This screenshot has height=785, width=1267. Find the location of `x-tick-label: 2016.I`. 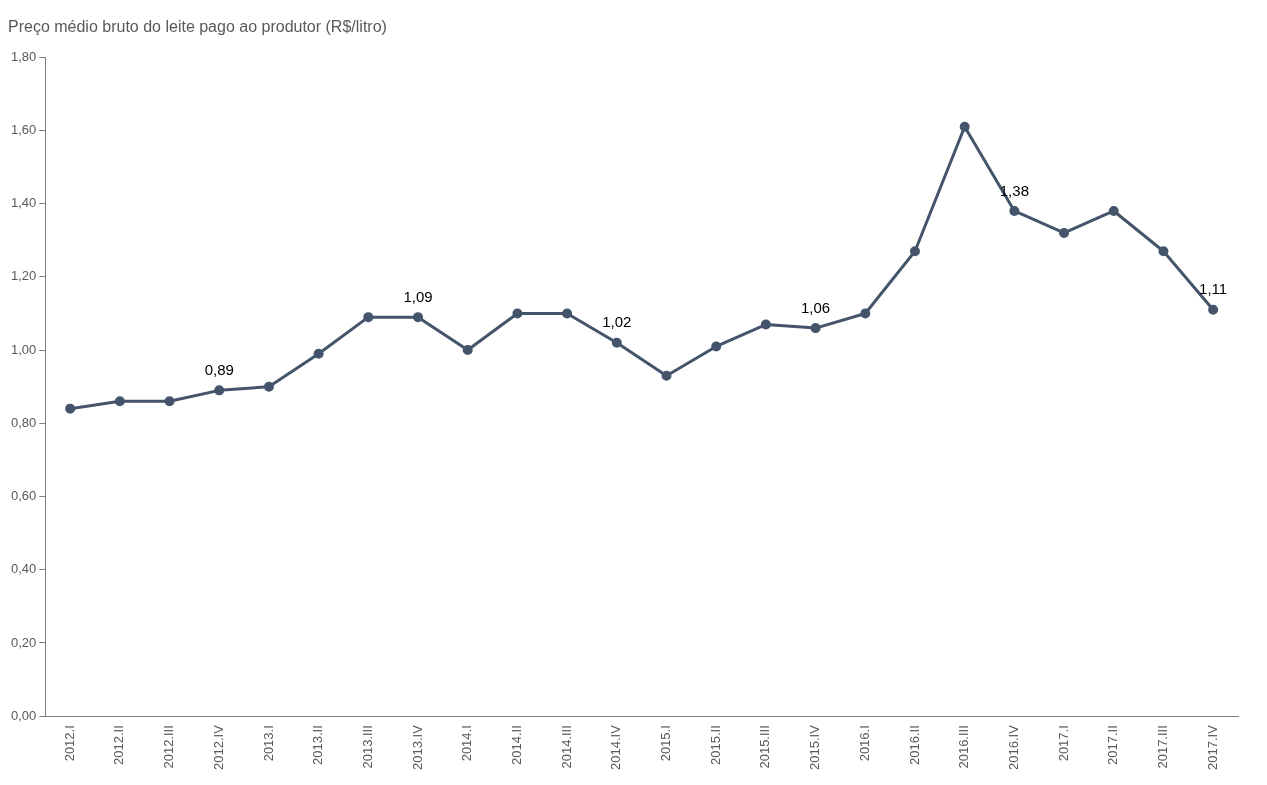

x-tick-label: 2016.I is located at coordinates (864, 743).